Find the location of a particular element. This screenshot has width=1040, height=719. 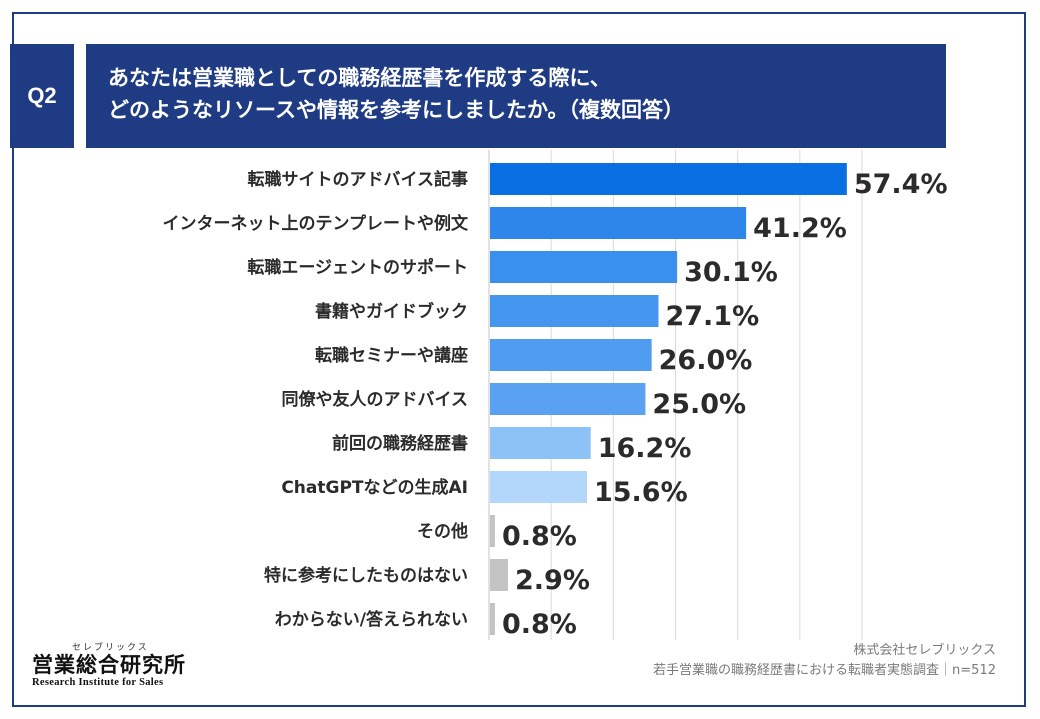

value-label: 2.9% is located at coordinates (552, 580).